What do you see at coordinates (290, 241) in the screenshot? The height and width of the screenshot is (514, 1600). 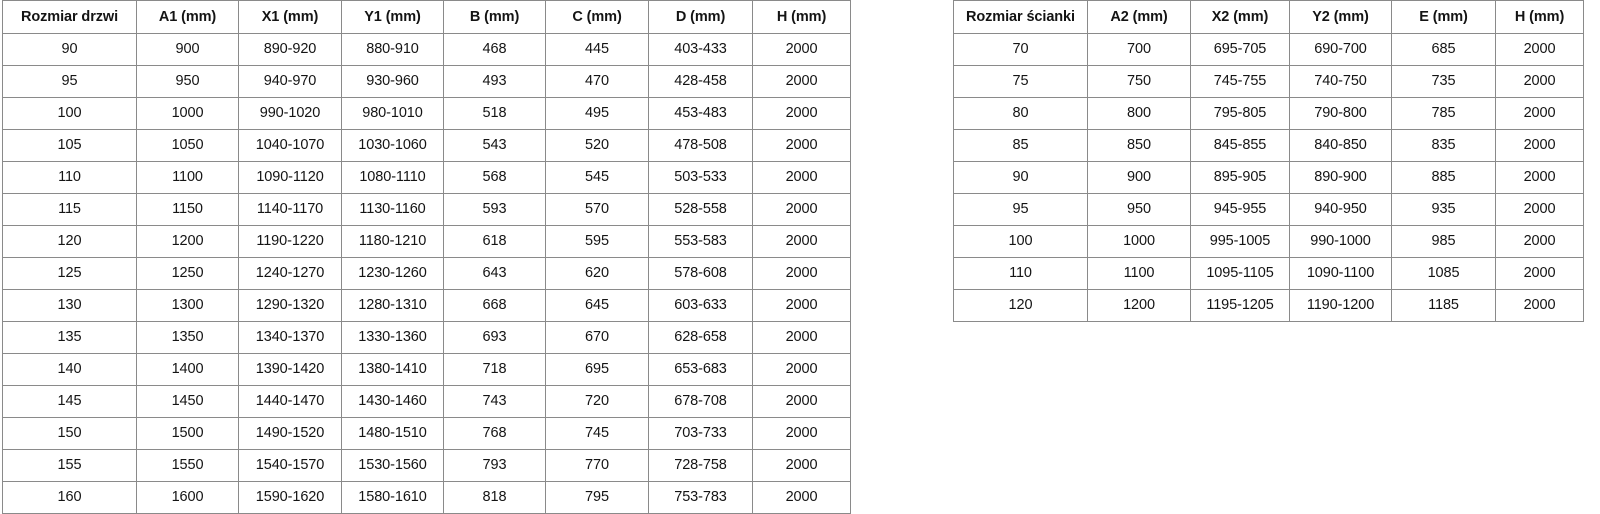 I see `doors-cell: 1190-1220` at bounding box center [290, 241].